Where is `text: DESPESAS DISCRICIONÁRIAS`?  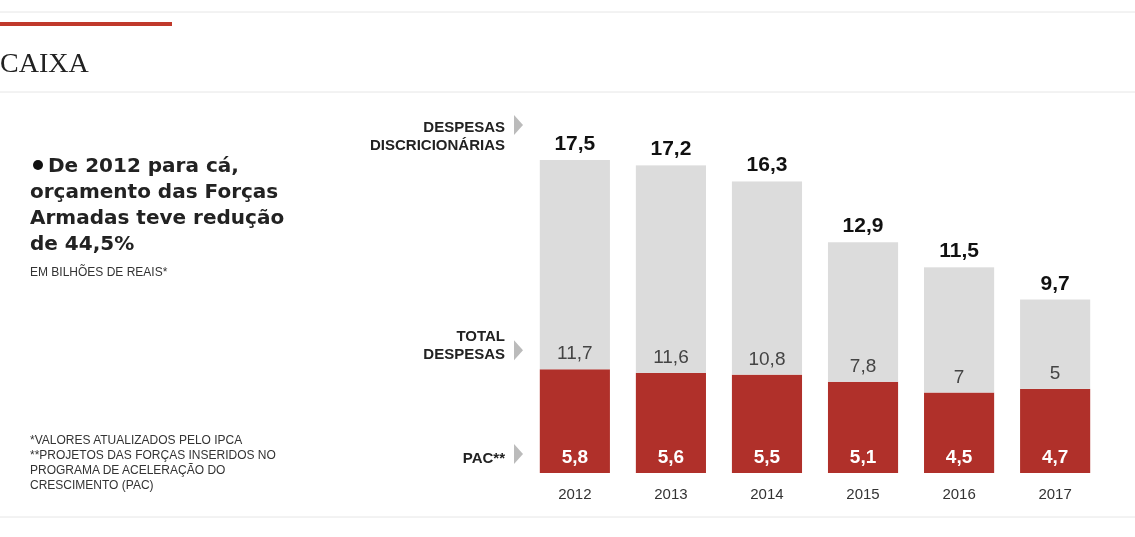 text: DESPESAS DISCRICIONÁRIAS is located at coordinates (437, 135).